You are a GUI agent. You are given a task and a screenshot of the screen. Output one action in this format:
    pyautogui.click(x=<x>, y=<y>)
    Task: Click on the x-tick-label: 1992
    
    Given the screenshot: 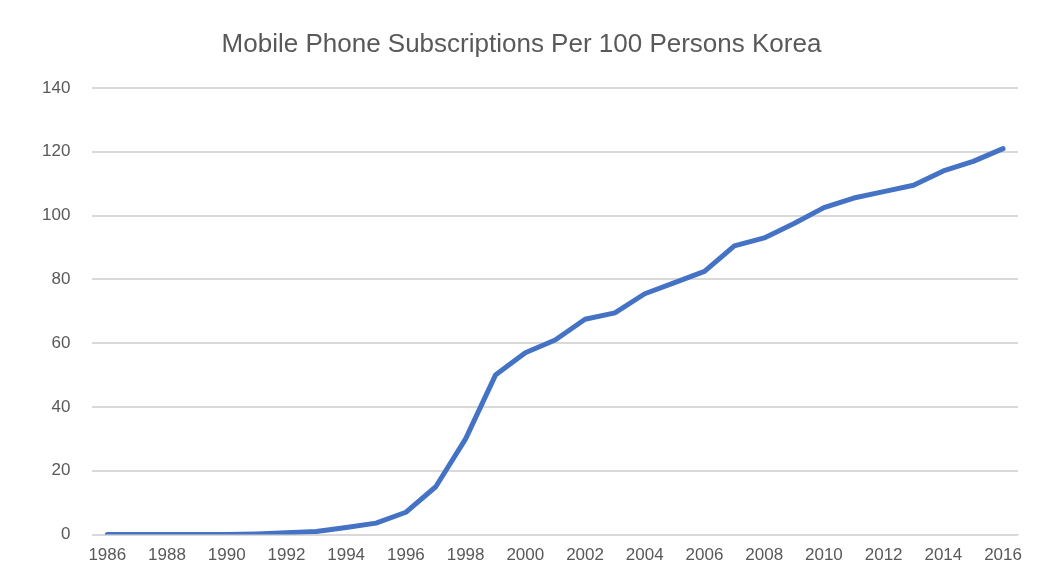 What is the action you would take?
    pyautogui.click(x=286, y=555)
    